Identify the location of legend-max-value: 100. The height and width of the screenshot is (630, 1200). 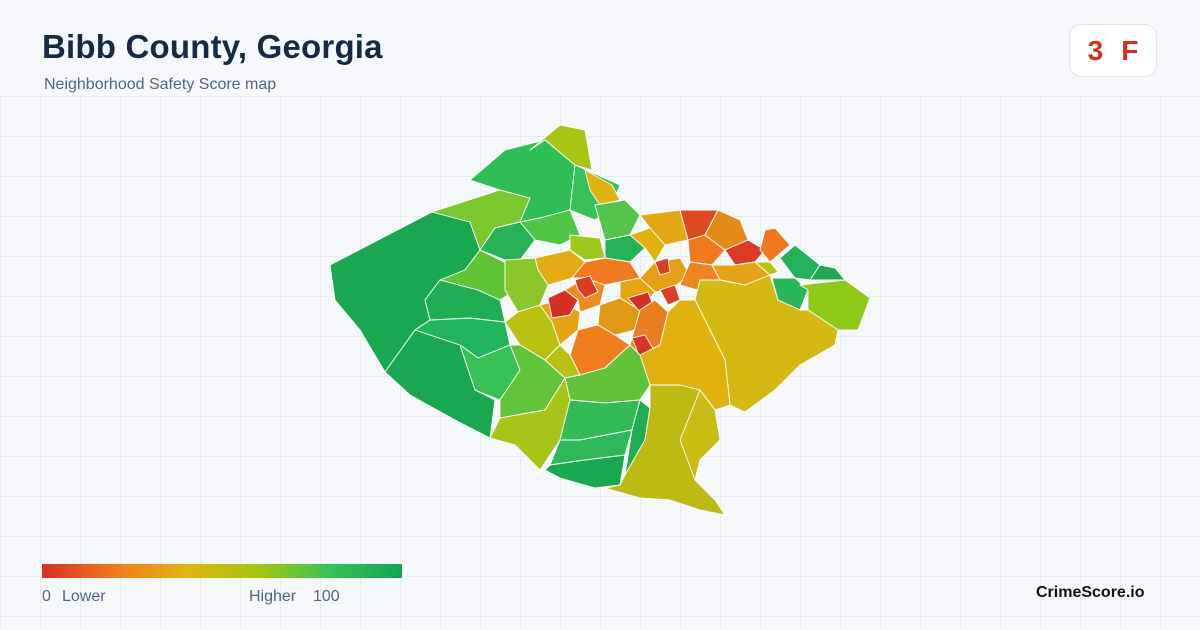
(326, 596).